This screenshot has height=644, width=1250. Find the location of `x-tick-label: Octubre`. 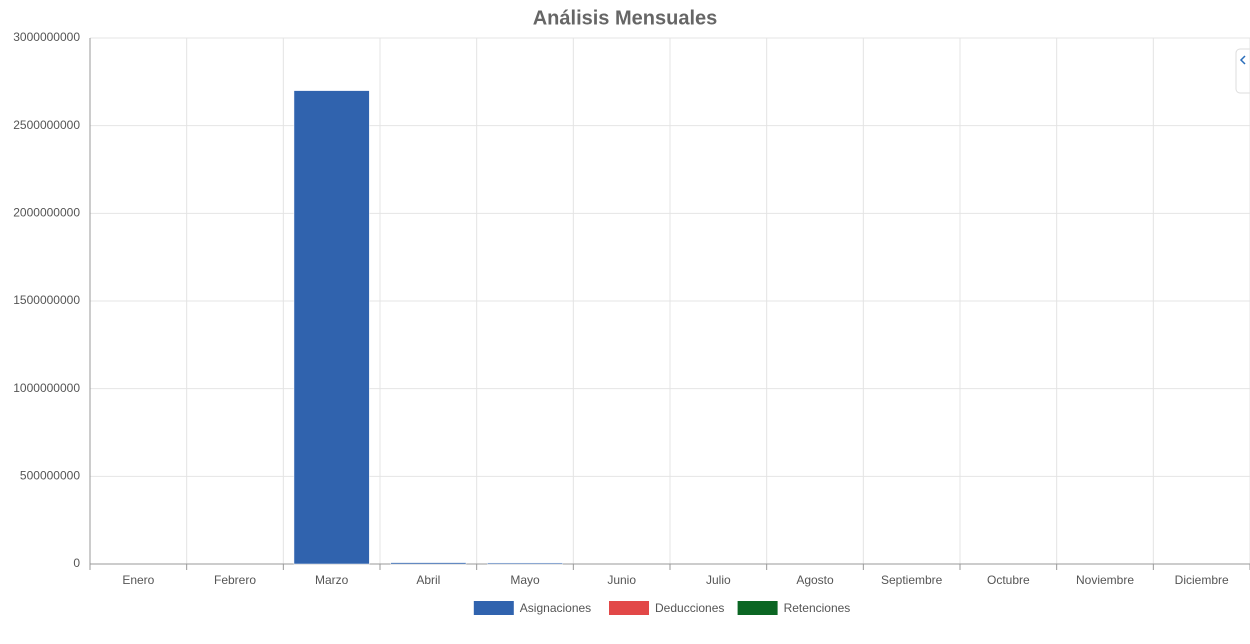

x-tick-label: Octubre is located at coordinates (1008, 580).